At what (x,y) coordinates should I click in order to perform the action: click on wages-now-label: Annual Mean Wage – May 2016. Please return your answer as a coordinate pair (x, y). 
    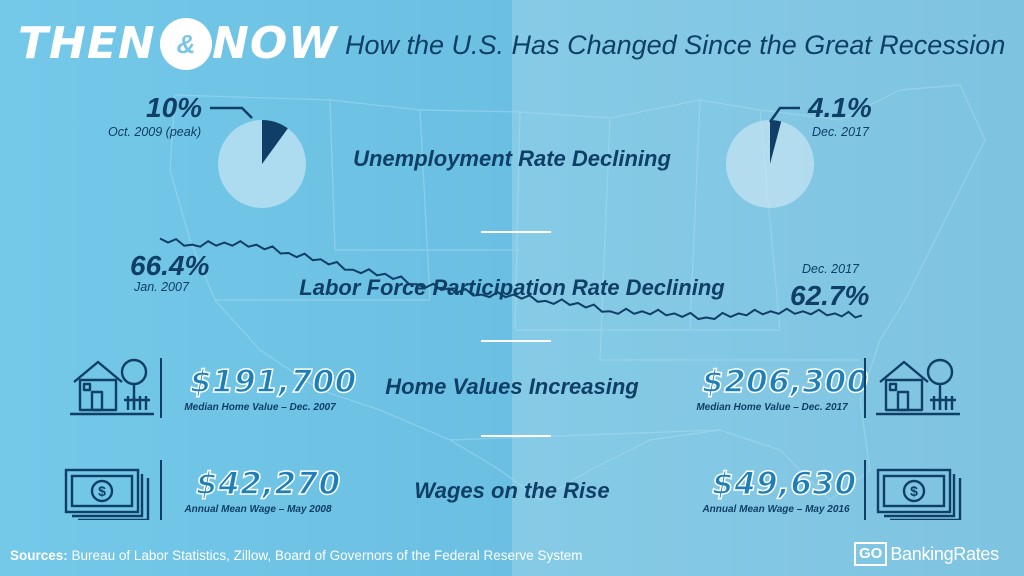
    Looking at the image, I should click on (776, 509).